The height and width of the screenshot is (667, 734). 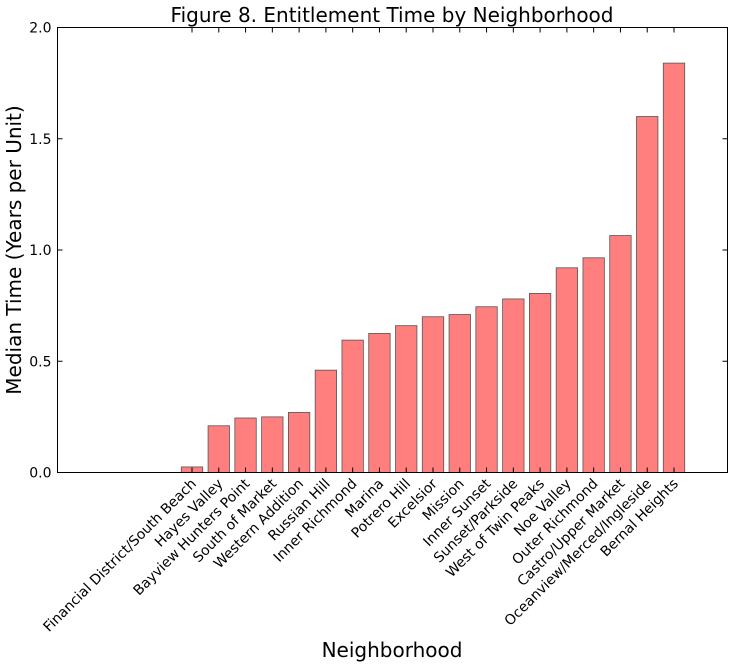 What do you see at coordinates (40, 362) in the screenshot?
I see `y-tick-label: 0.5` at bounding box center [40, 362].